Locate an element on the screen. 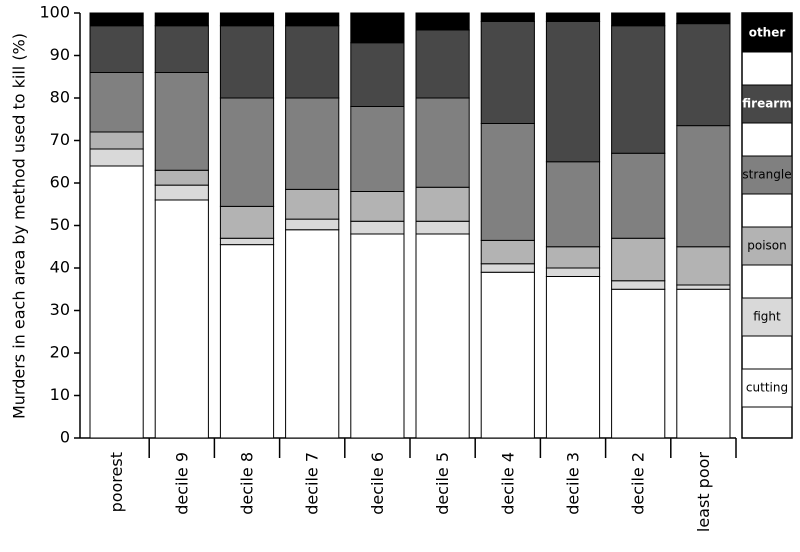 This screenshot has width=800, height=552. x-tick-label: decile 5 is located at coordinates (442, 483).